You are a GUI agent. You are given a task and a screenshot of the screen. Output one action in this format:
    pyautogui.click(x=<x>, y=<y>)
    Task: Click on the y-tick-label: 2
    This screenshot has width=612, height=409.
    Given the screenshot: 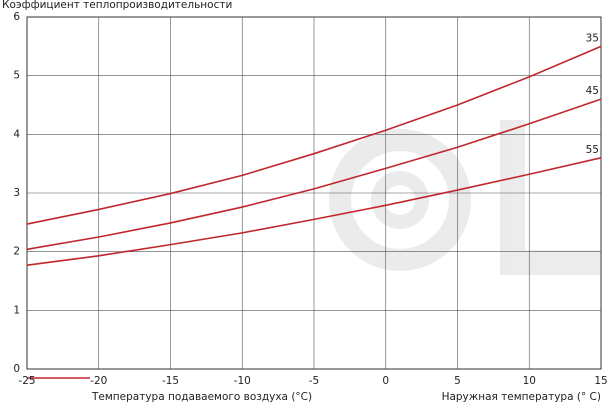 What is the action you would take?
    pyautogui.click(x=16, y=252)
    